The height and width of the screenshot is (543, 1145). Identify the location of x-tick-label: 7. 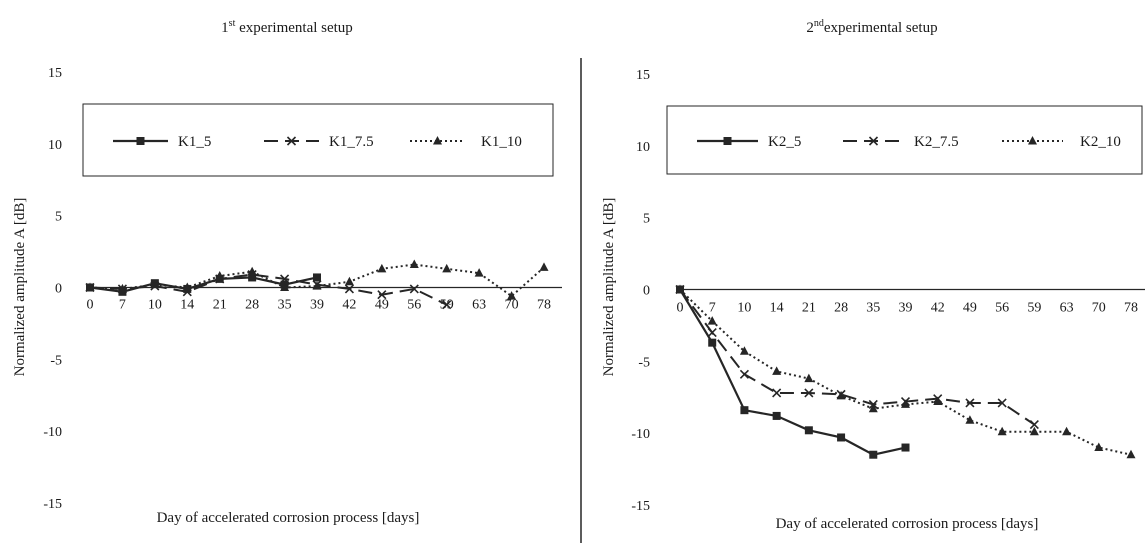
(122, 305).